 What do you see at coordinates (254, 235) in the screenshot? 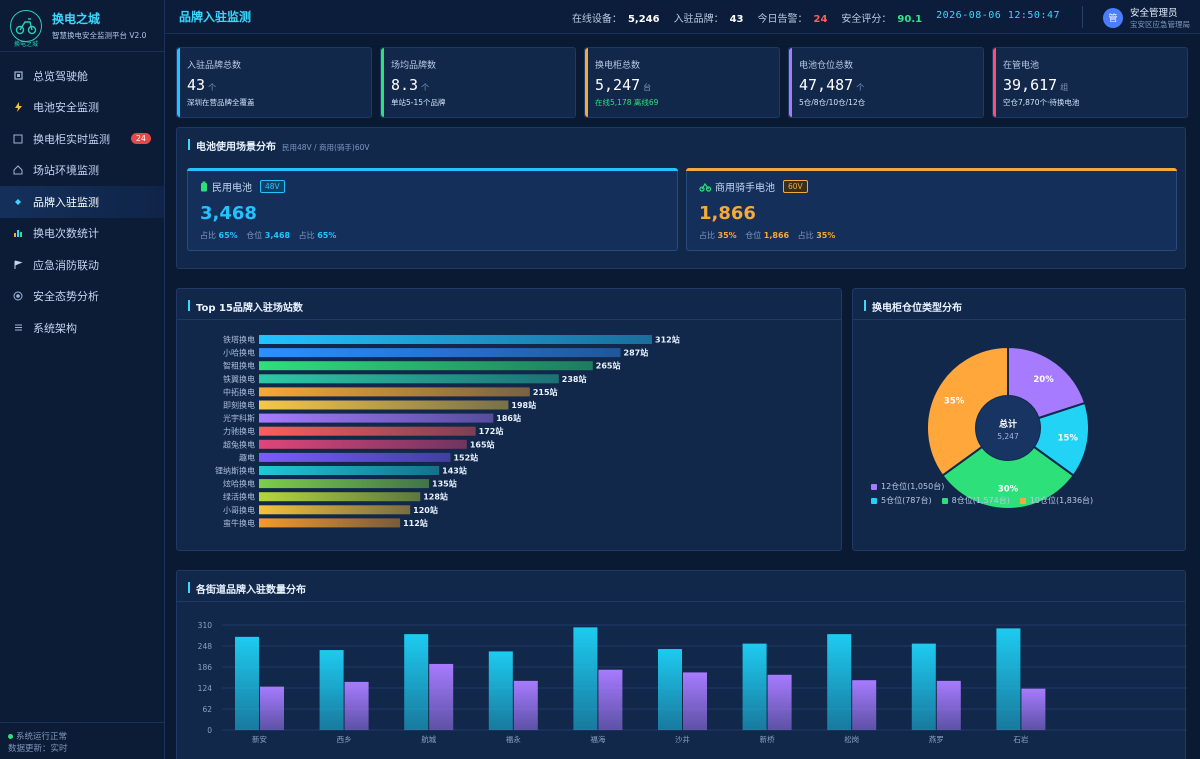
I see `meta-label: 仓位` at bounding box center [254, 235].